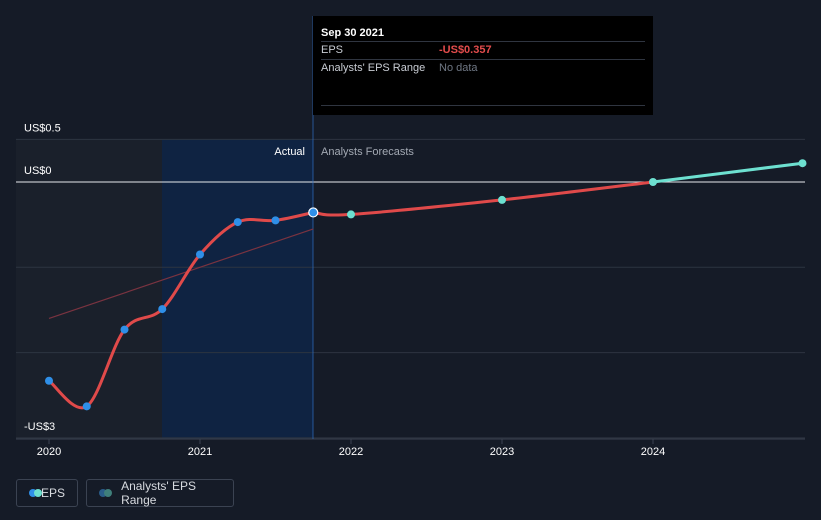  I want to click on tooltip-row-eps: EPS -US$0.357, so click(483, 50).